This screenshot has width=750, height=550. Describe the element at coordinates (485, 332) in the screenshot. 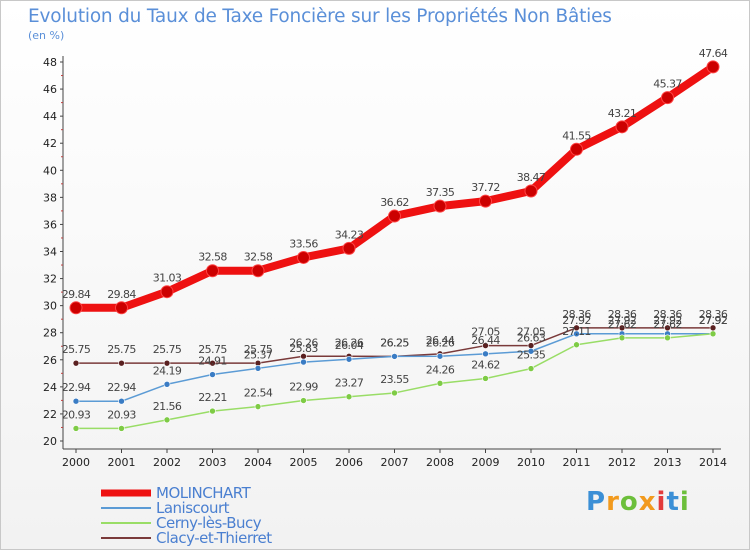

I see `data-label: 27.05` at that location.